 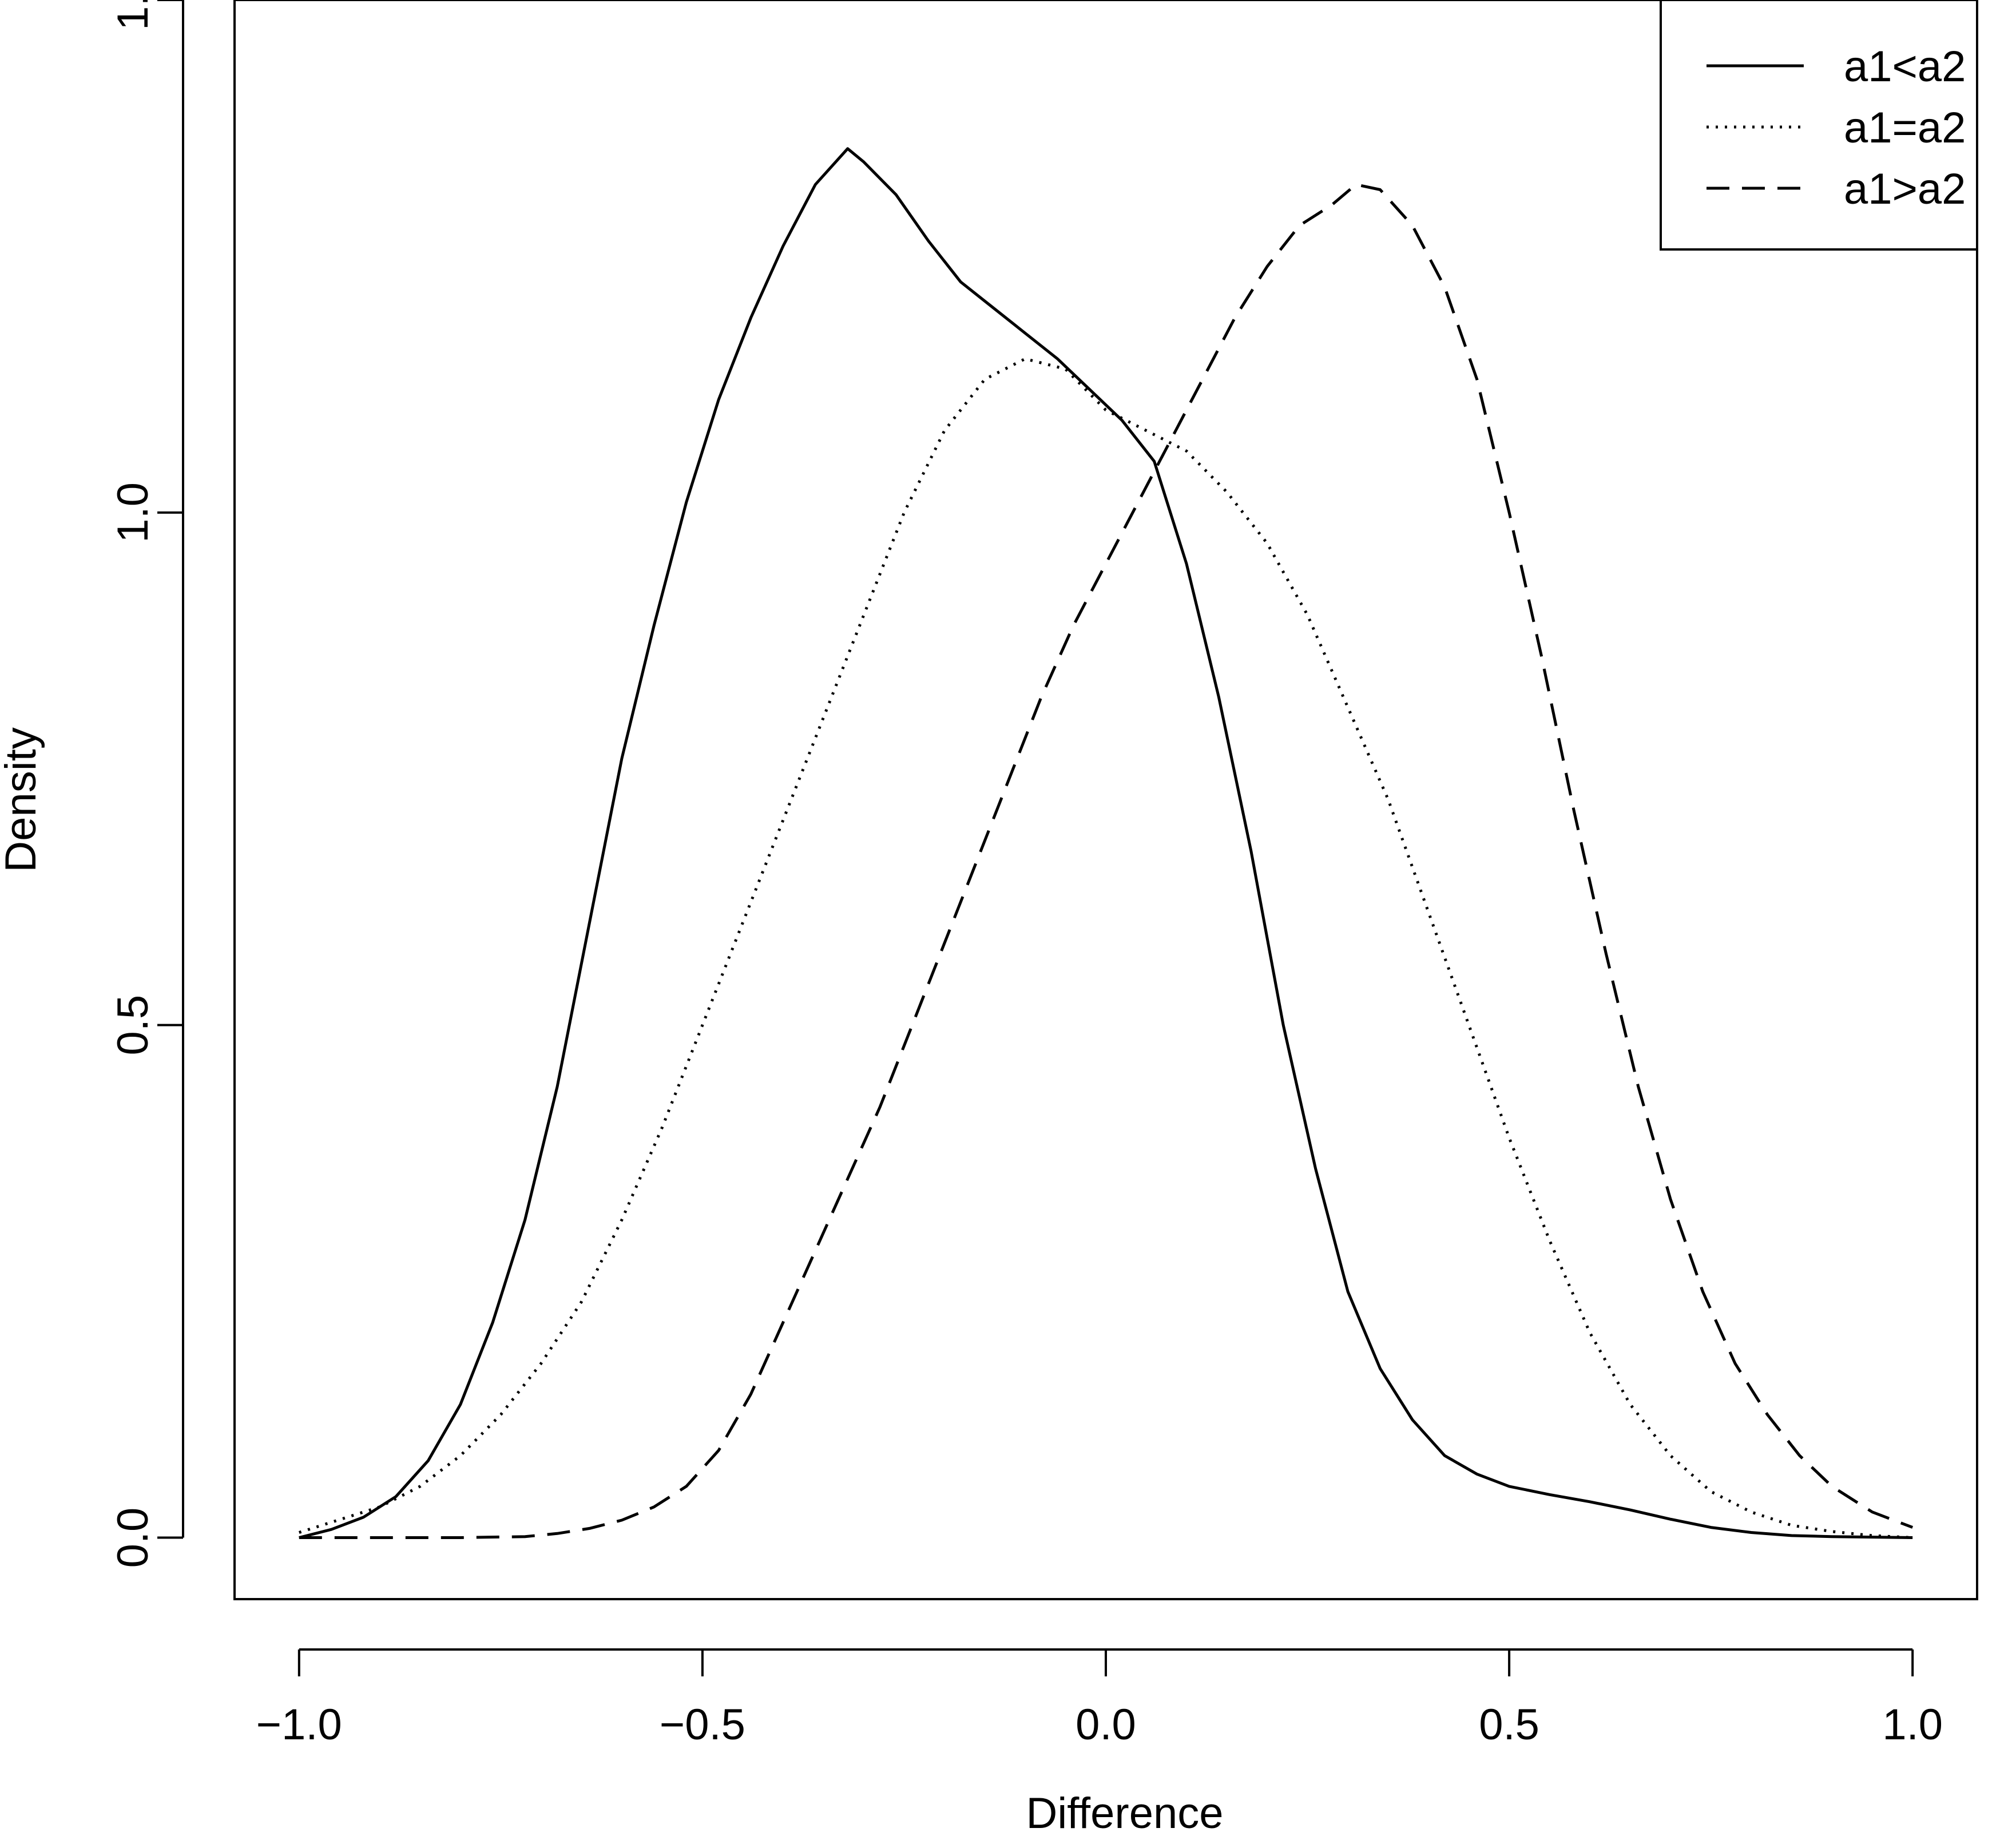 What do you see at coordinates (22, 800) in the screenshot?
I see `y-axis-label: Density` at bounding box center [22, 800].